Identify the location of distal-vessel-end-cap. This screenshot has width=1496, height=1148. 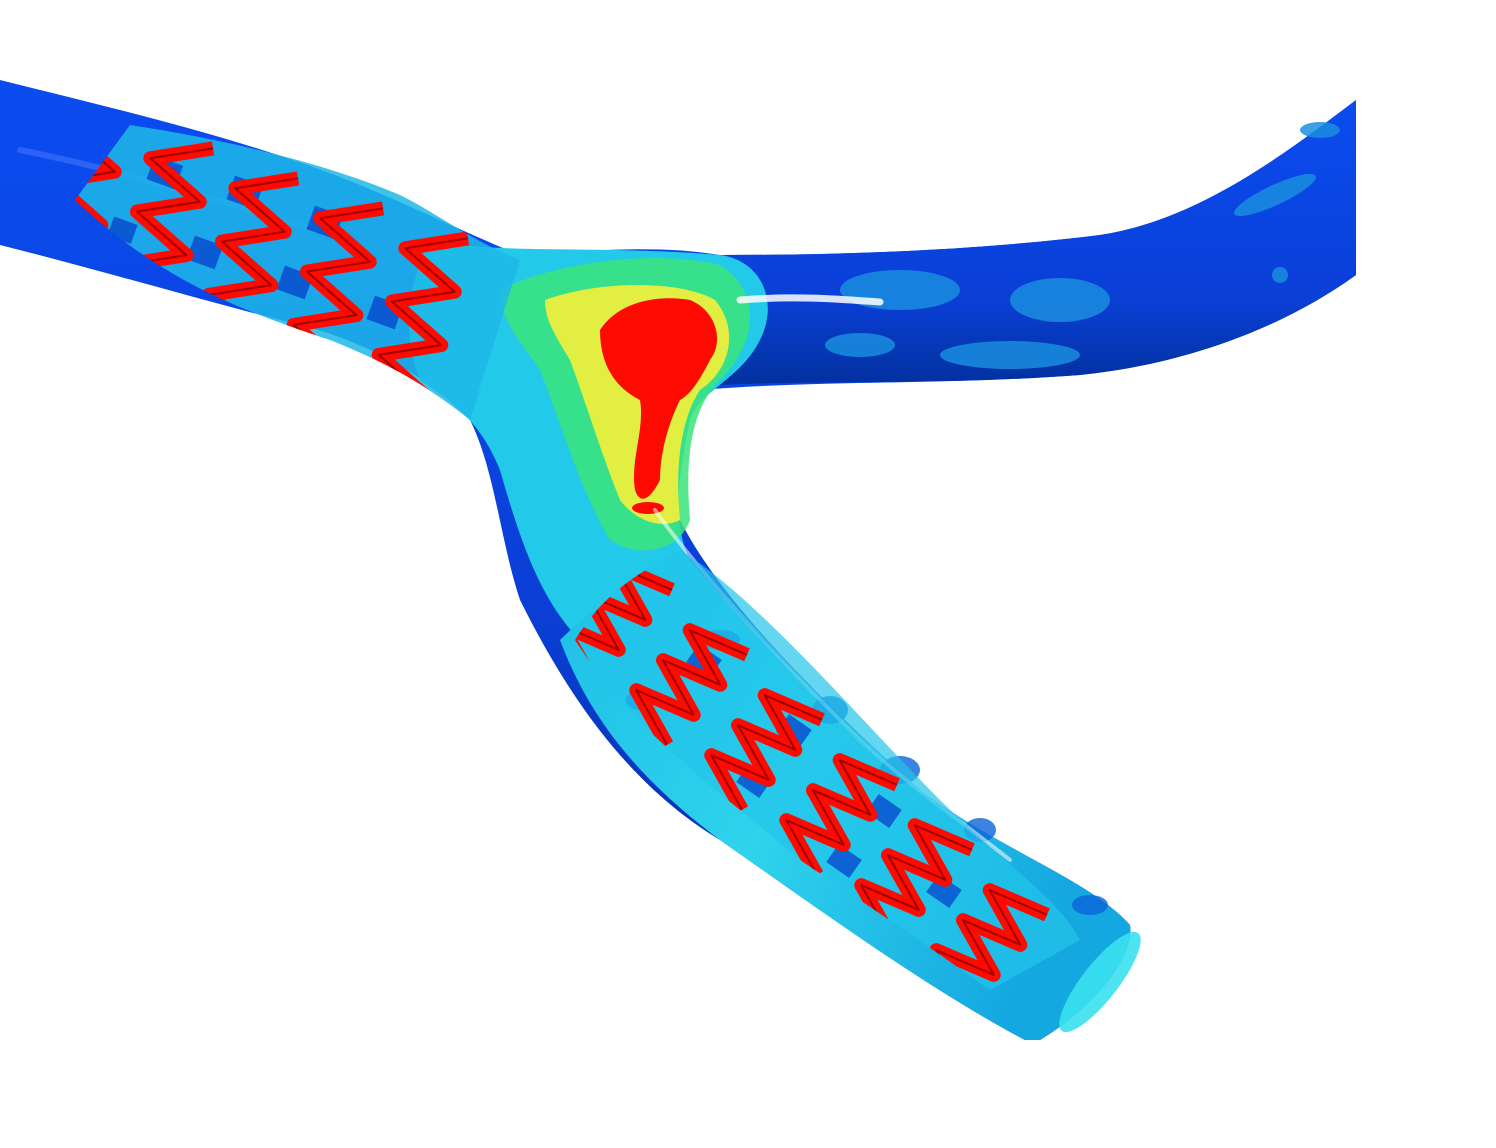
(1100, 982).